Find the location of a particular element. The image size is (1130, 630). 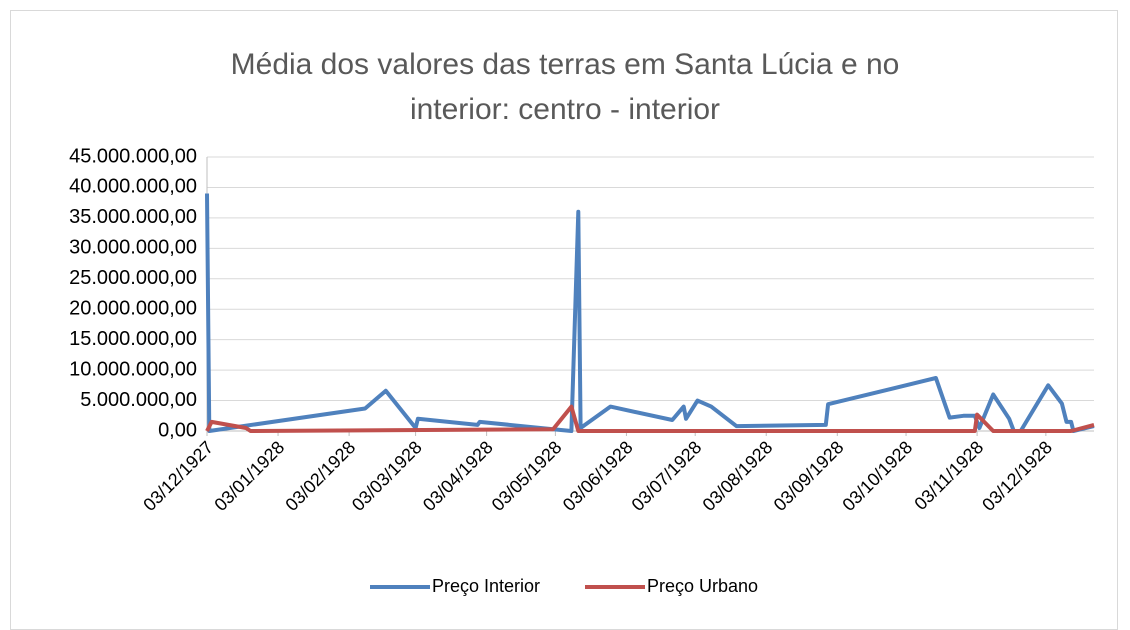

x-tick-label: 03/04/1928 is located at coordinates (458, 476).